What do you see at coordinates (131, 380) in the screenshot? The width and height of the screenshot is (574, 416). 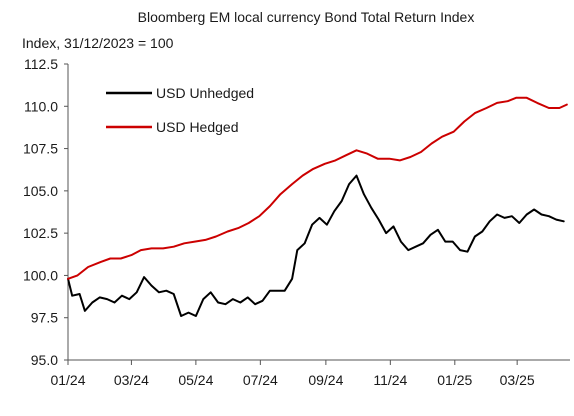 I see `x-tick-label: 03/24` at bounding box center [131, 380].